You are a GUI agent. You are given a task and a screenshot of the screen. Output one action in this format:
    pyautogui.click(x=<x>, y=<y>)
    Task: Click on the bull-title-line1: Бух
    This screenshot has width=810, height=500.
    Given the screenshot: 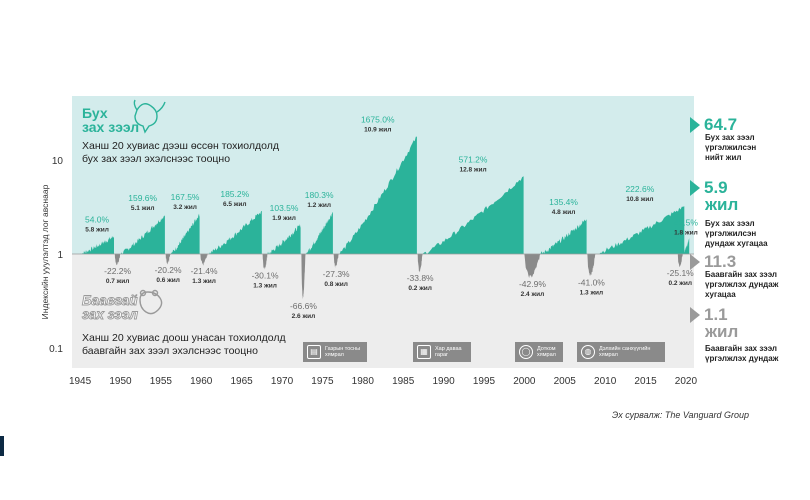 What is the action you would take?
    pyautogui.click(x=95, y=113)
    